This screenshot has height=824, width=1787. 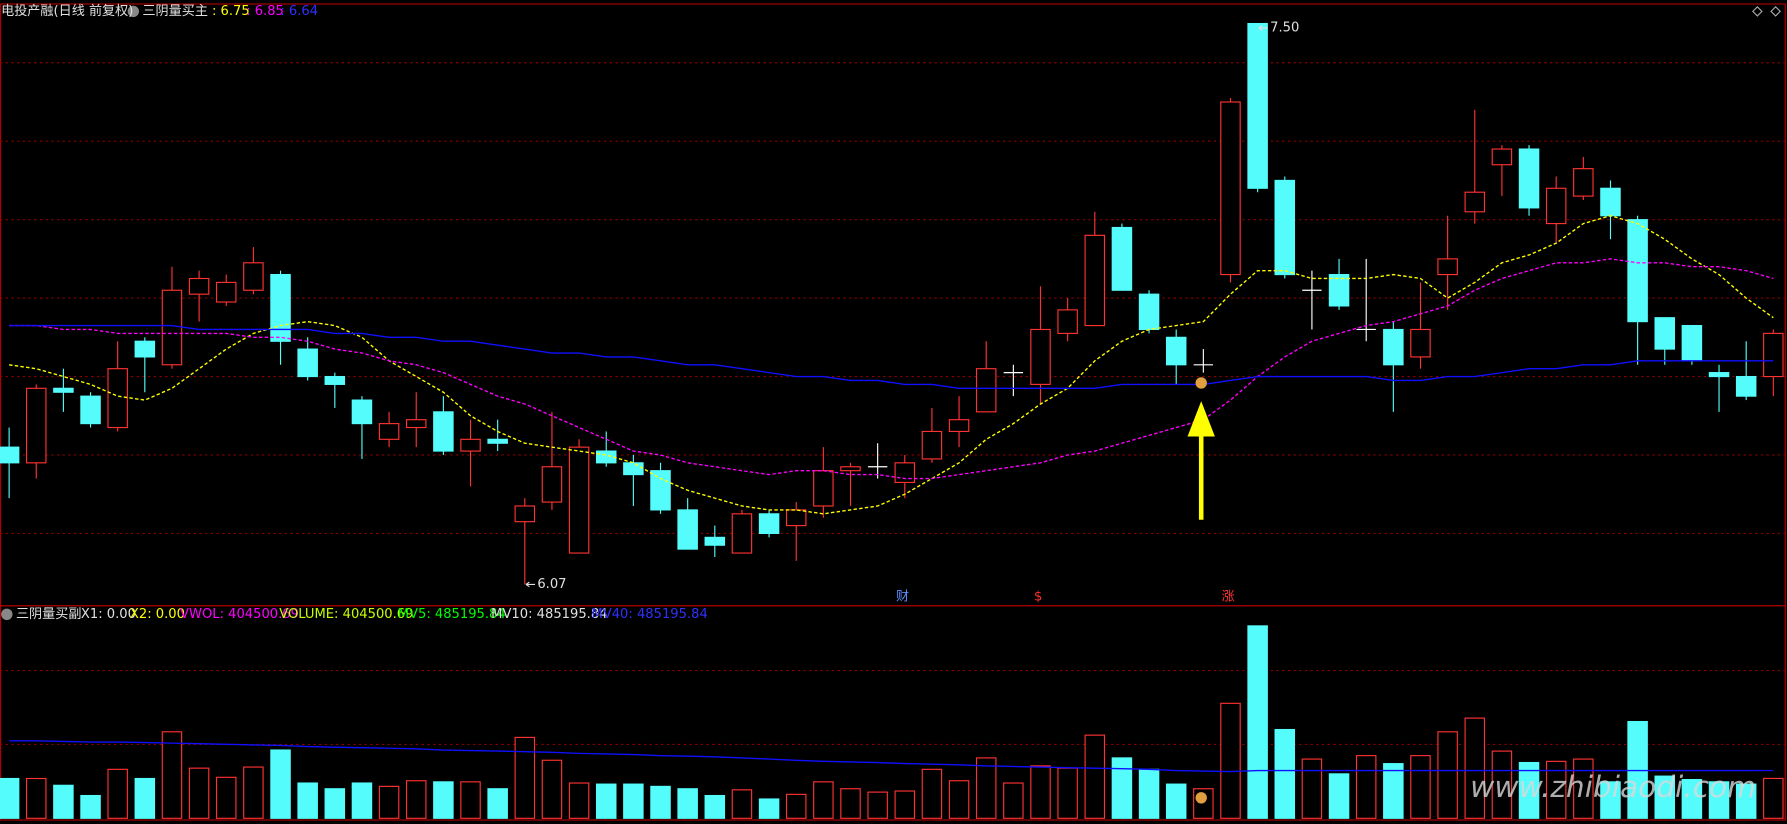 What do you see at coordinates (239, 614) in the screenshot?
I see `header-value: VWOL: 404500.69` at bounding box center [239, 614].